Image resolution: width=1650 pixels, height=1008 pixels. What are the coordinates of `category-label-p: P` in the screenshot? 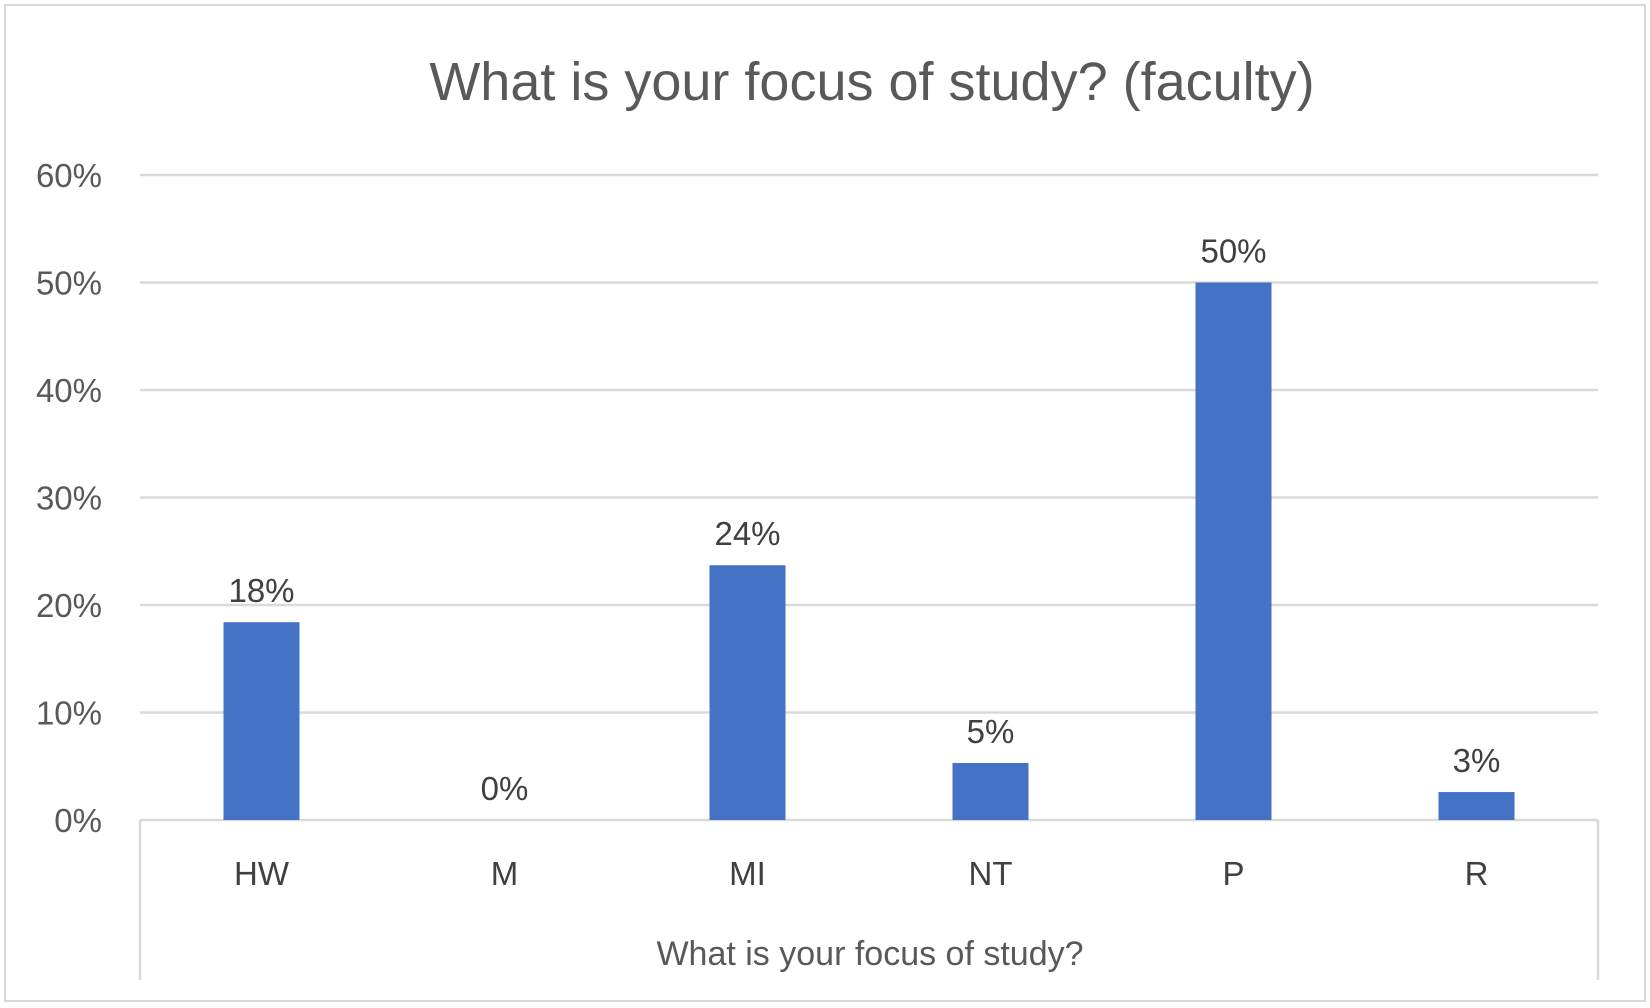 It's located at (1233, 873).